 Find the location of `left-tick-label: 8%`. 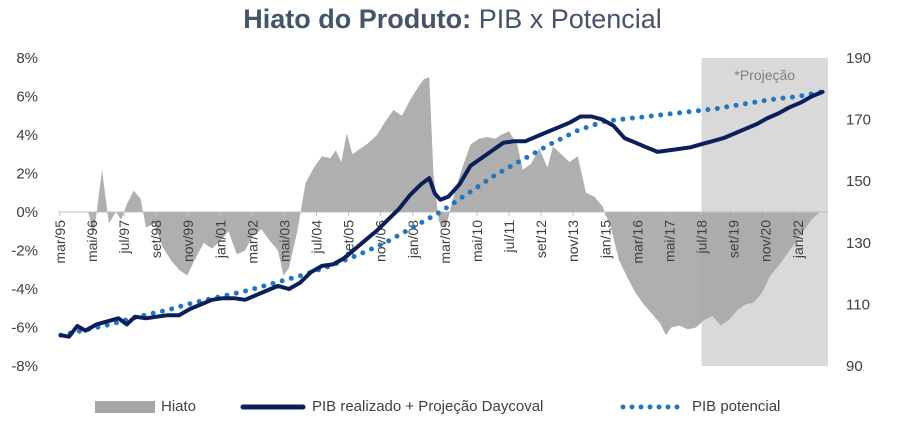

left-tick-label: 8% is located at coordinates (27, 58).